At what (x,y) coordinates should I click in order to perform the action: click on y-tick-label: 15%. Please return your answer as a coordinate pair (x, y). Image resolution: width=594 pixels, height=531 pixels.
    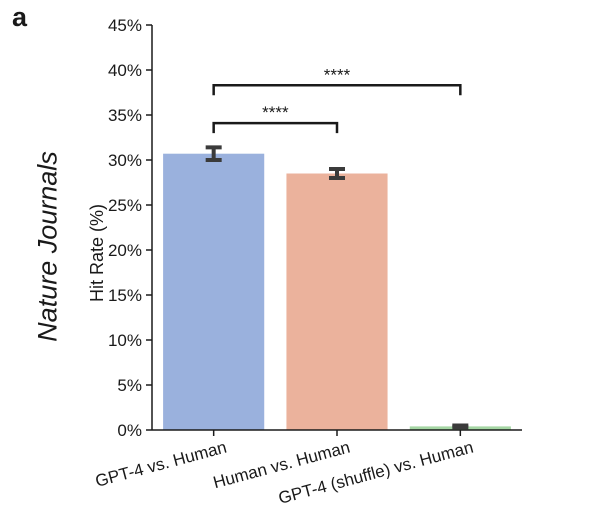
    Looking at the image, I should click on (125, 295).